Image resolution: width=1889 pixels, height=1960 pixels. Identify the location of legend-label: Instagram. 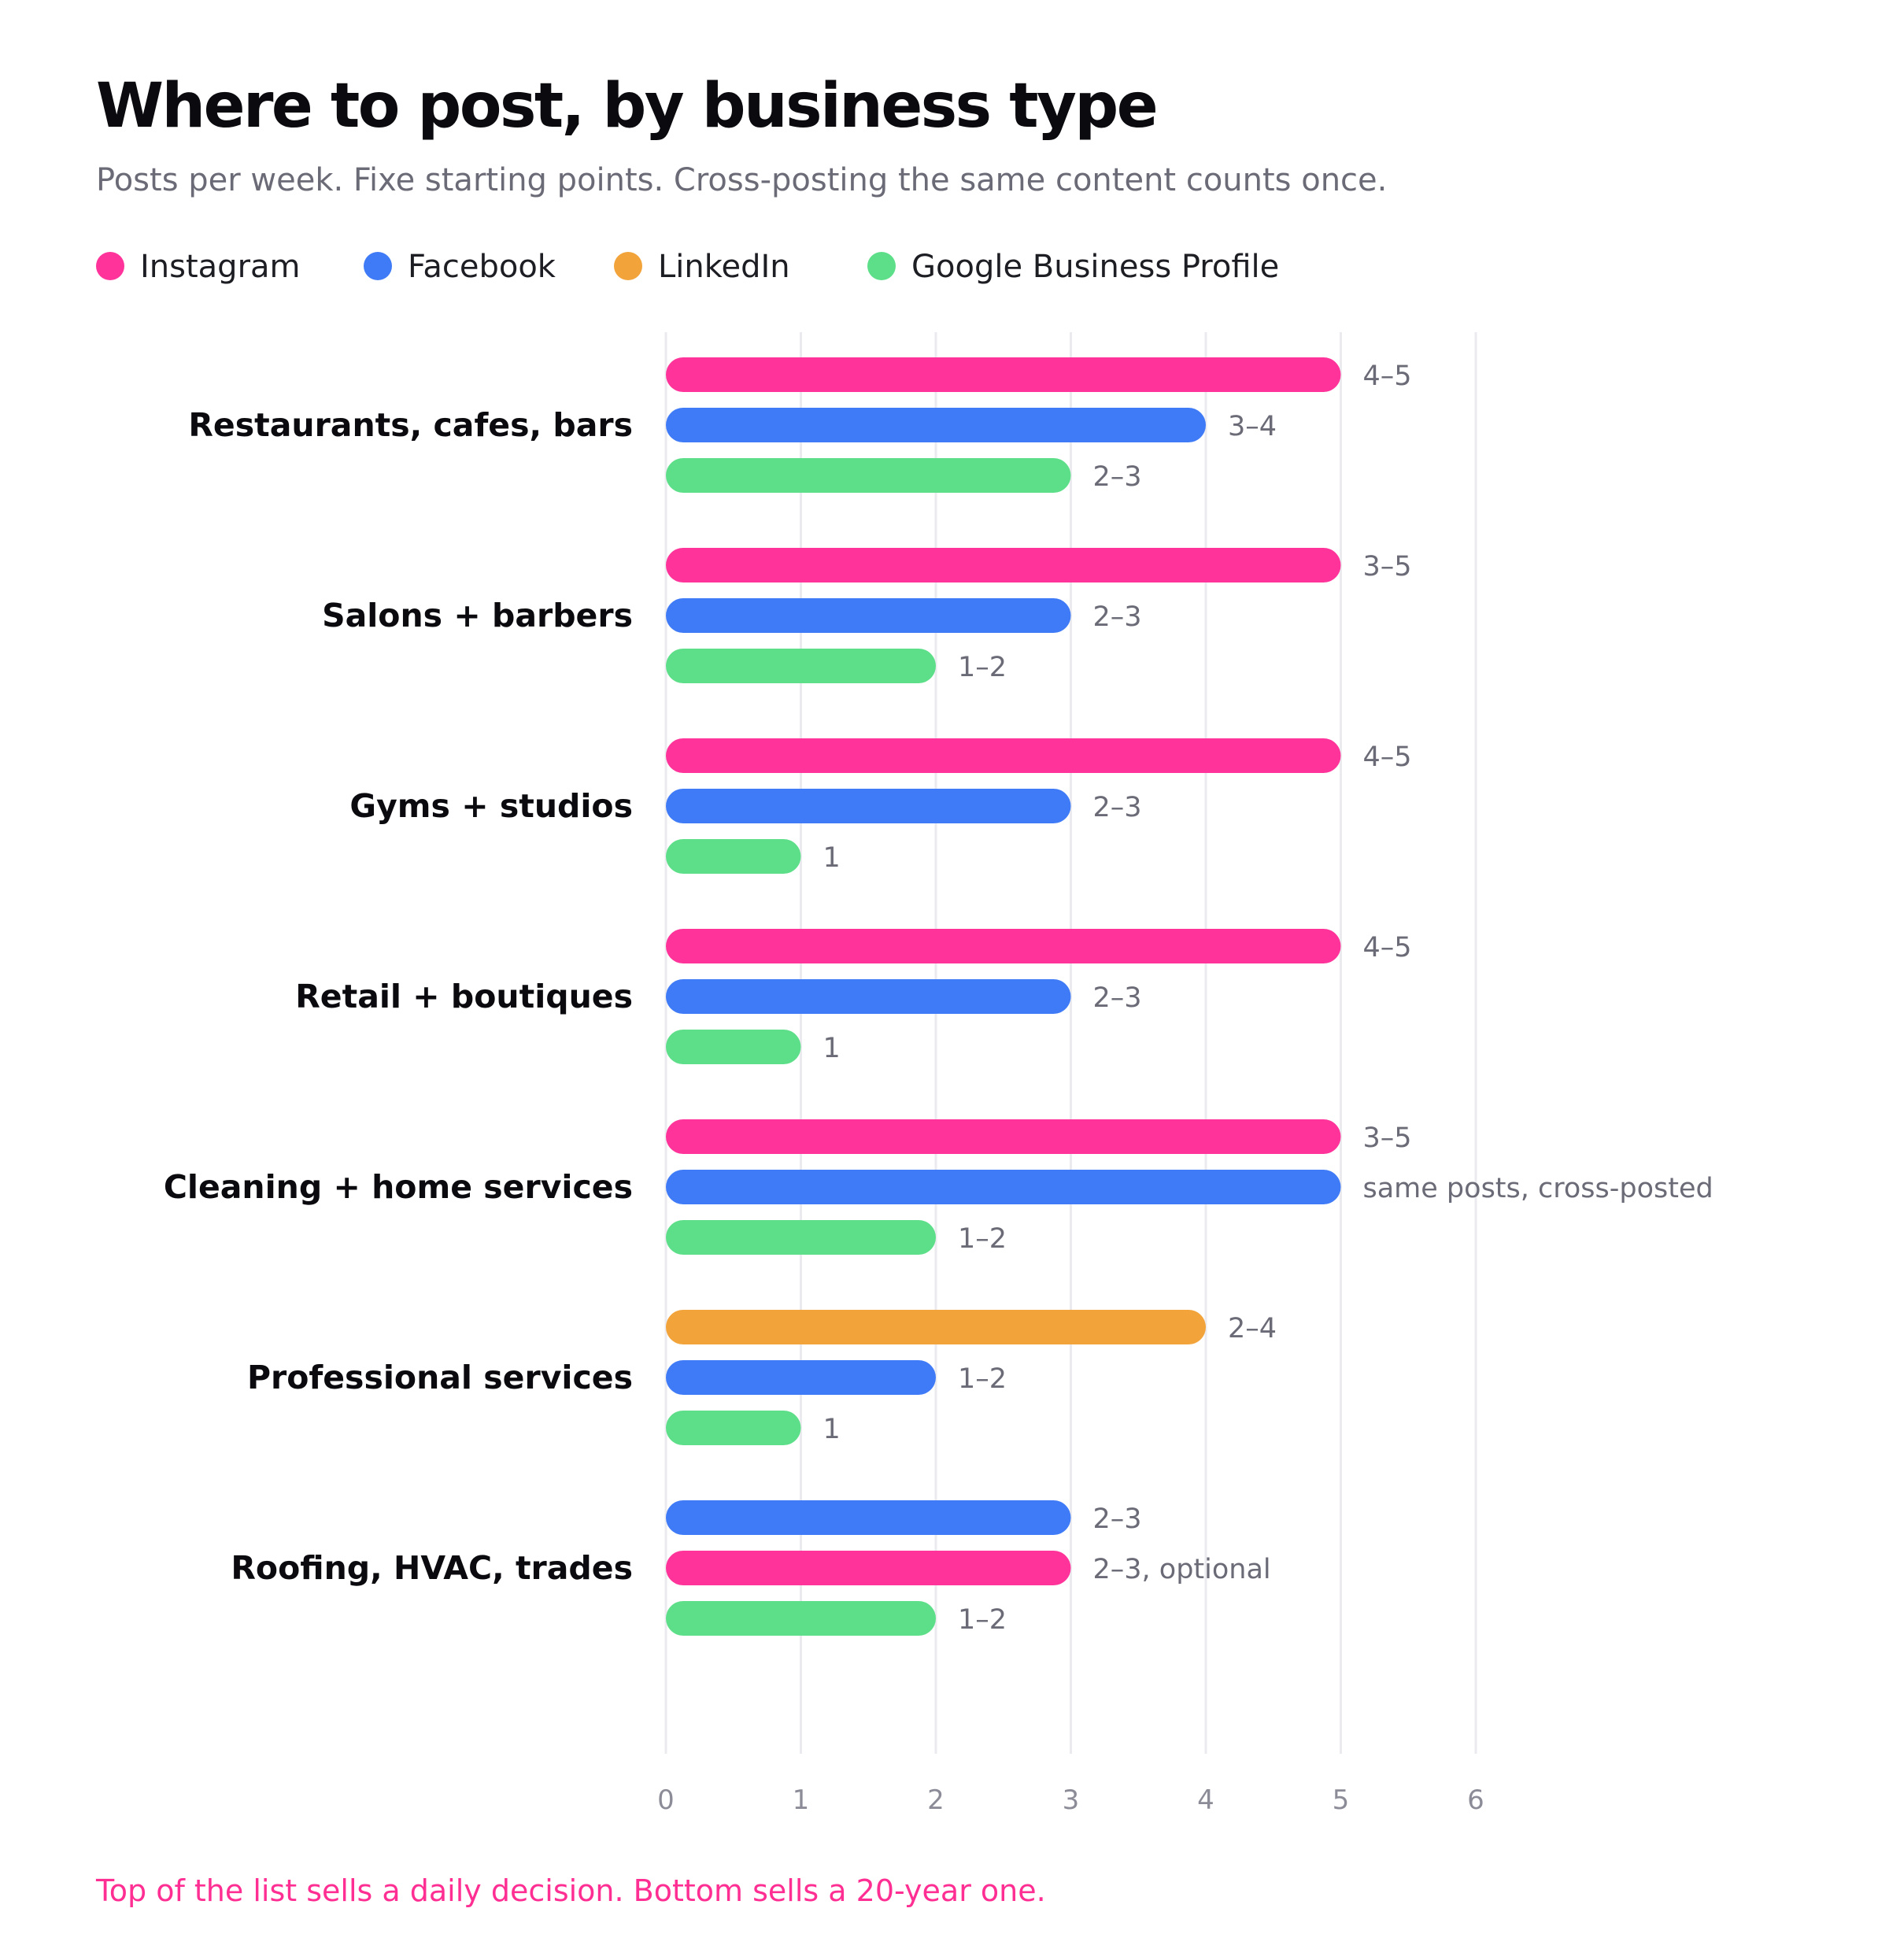
(221, 267).